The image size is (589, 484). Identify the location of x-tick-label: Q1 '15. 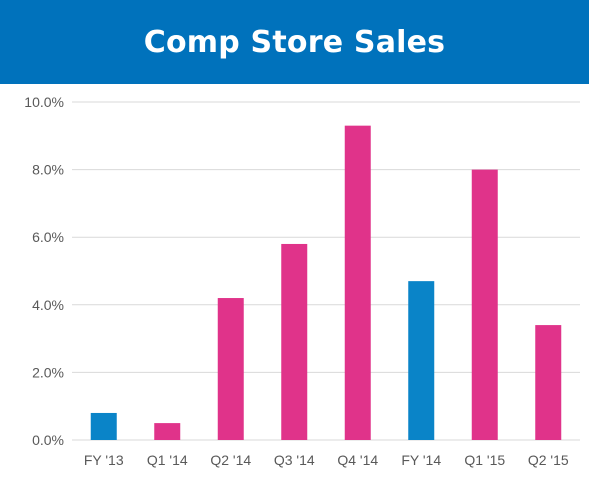
(484, 460).